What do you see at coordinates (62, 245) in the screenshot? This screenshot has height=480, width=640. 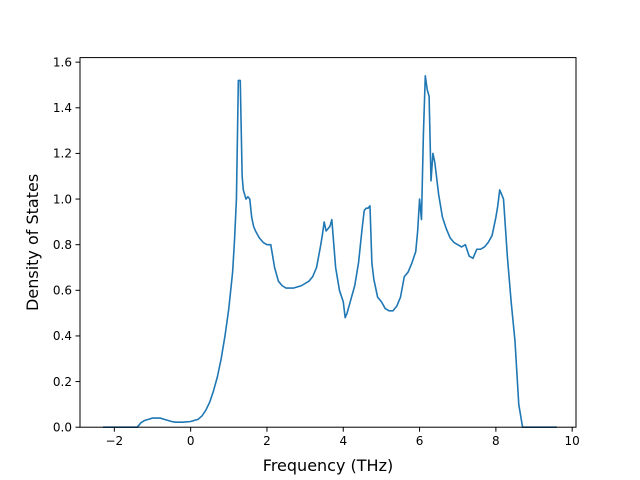 I see `y-tick-label: 0.8` at bounding box center [62, 245].